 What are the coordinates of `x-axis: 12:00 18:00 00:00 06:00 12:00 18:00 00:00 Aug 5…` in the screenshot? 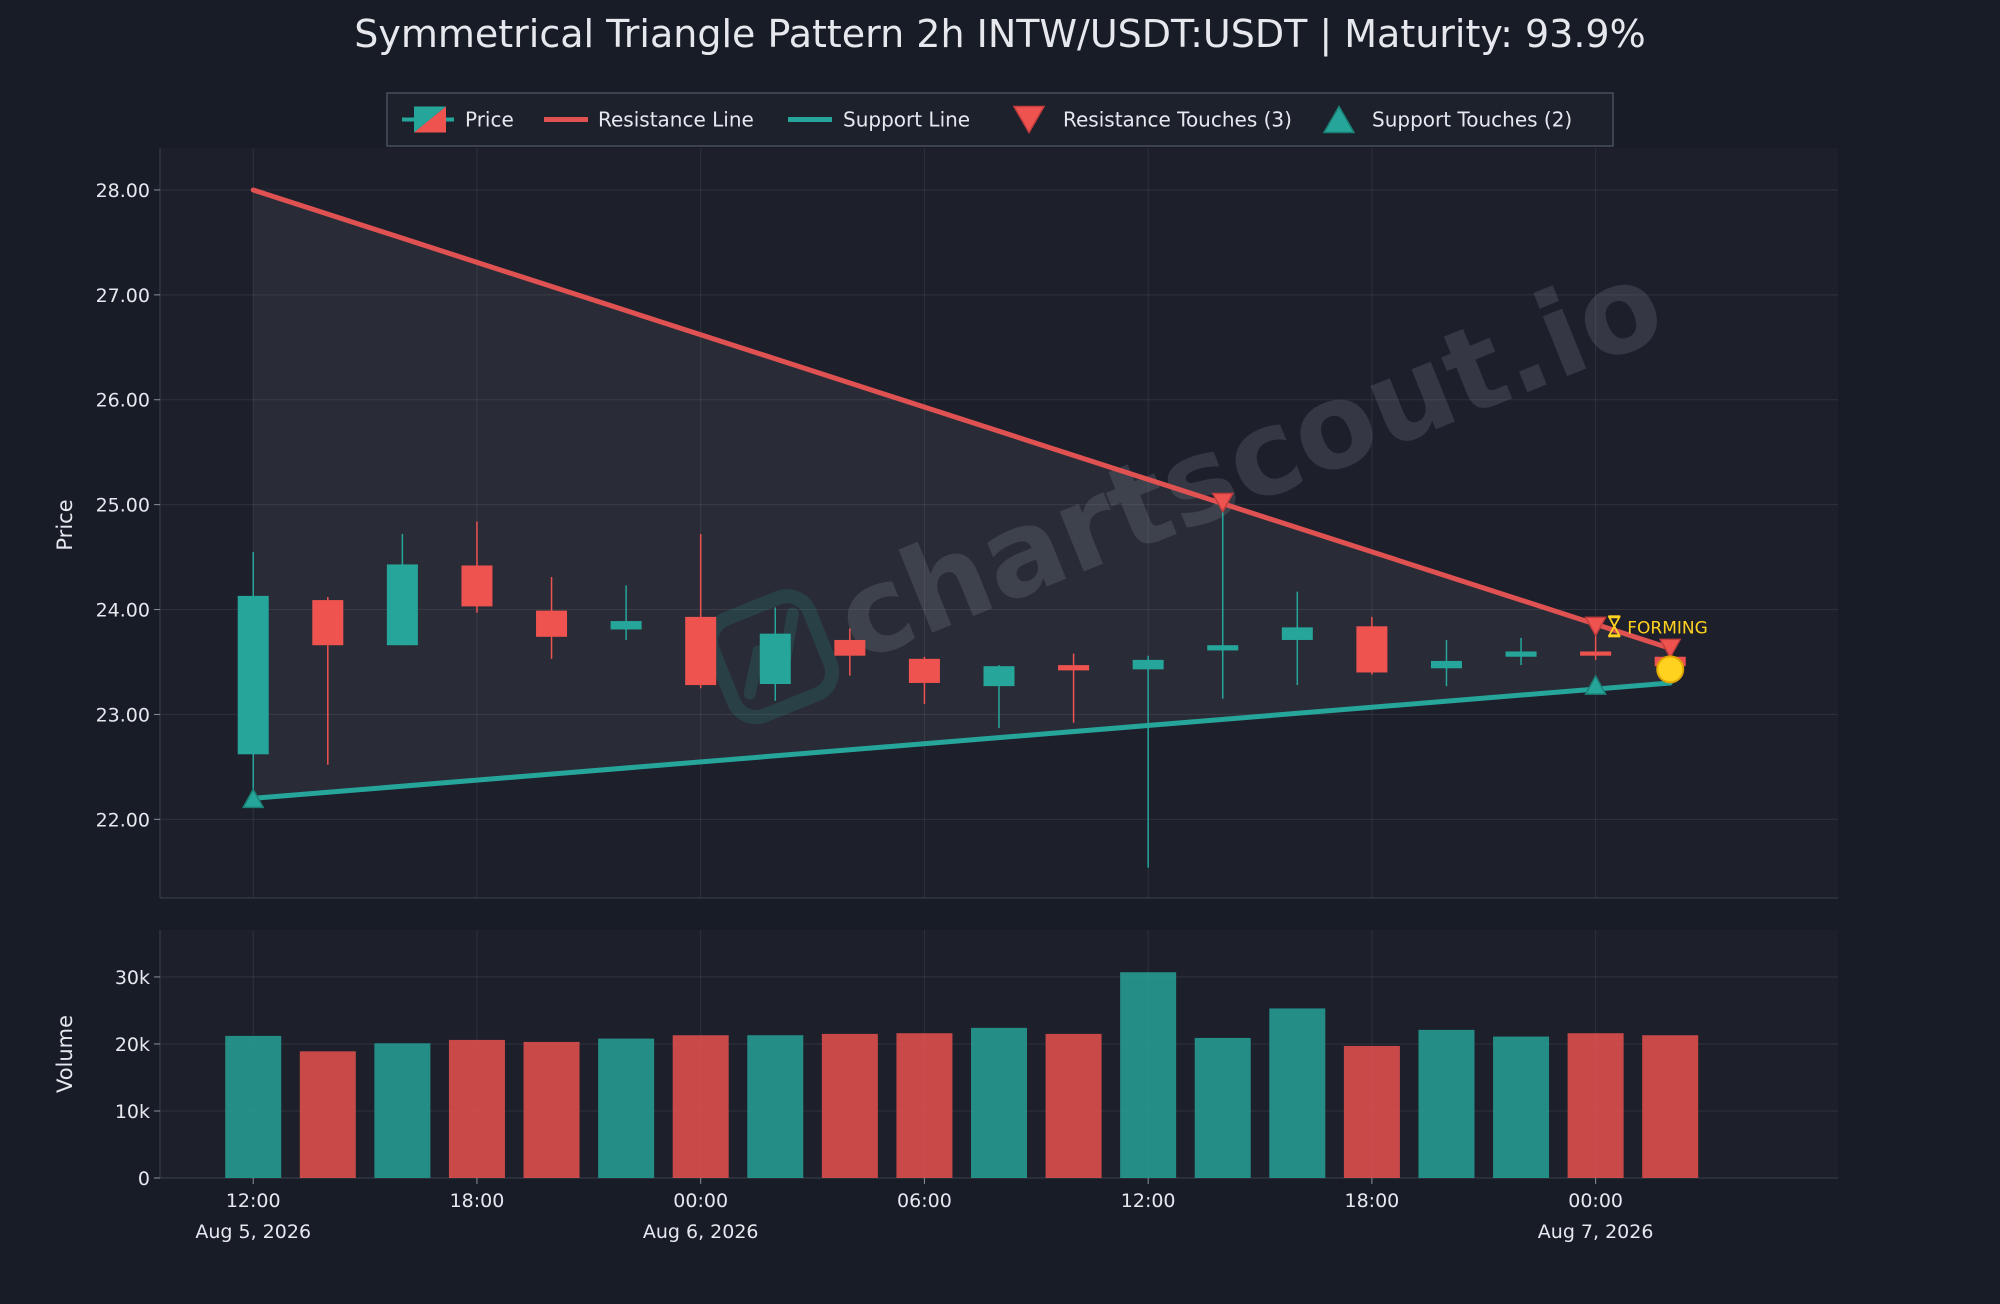 It's located at (924, 1210).